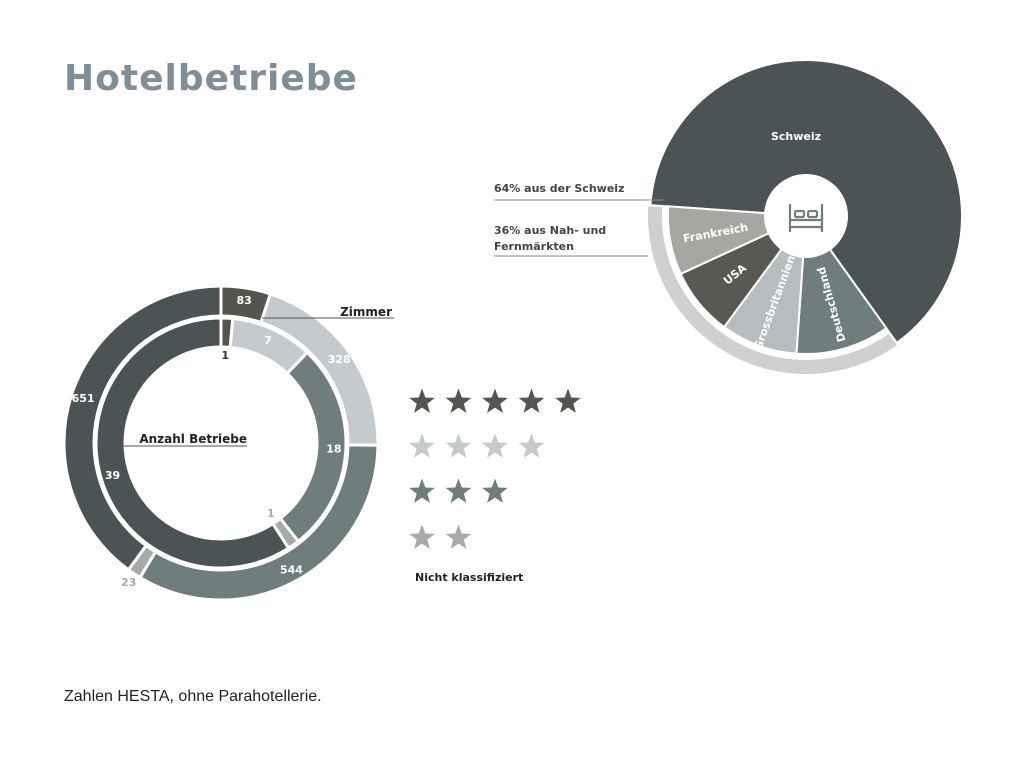 This screenshot has height=768, width=1024. I want to click on star-legend, so click(495, 468).